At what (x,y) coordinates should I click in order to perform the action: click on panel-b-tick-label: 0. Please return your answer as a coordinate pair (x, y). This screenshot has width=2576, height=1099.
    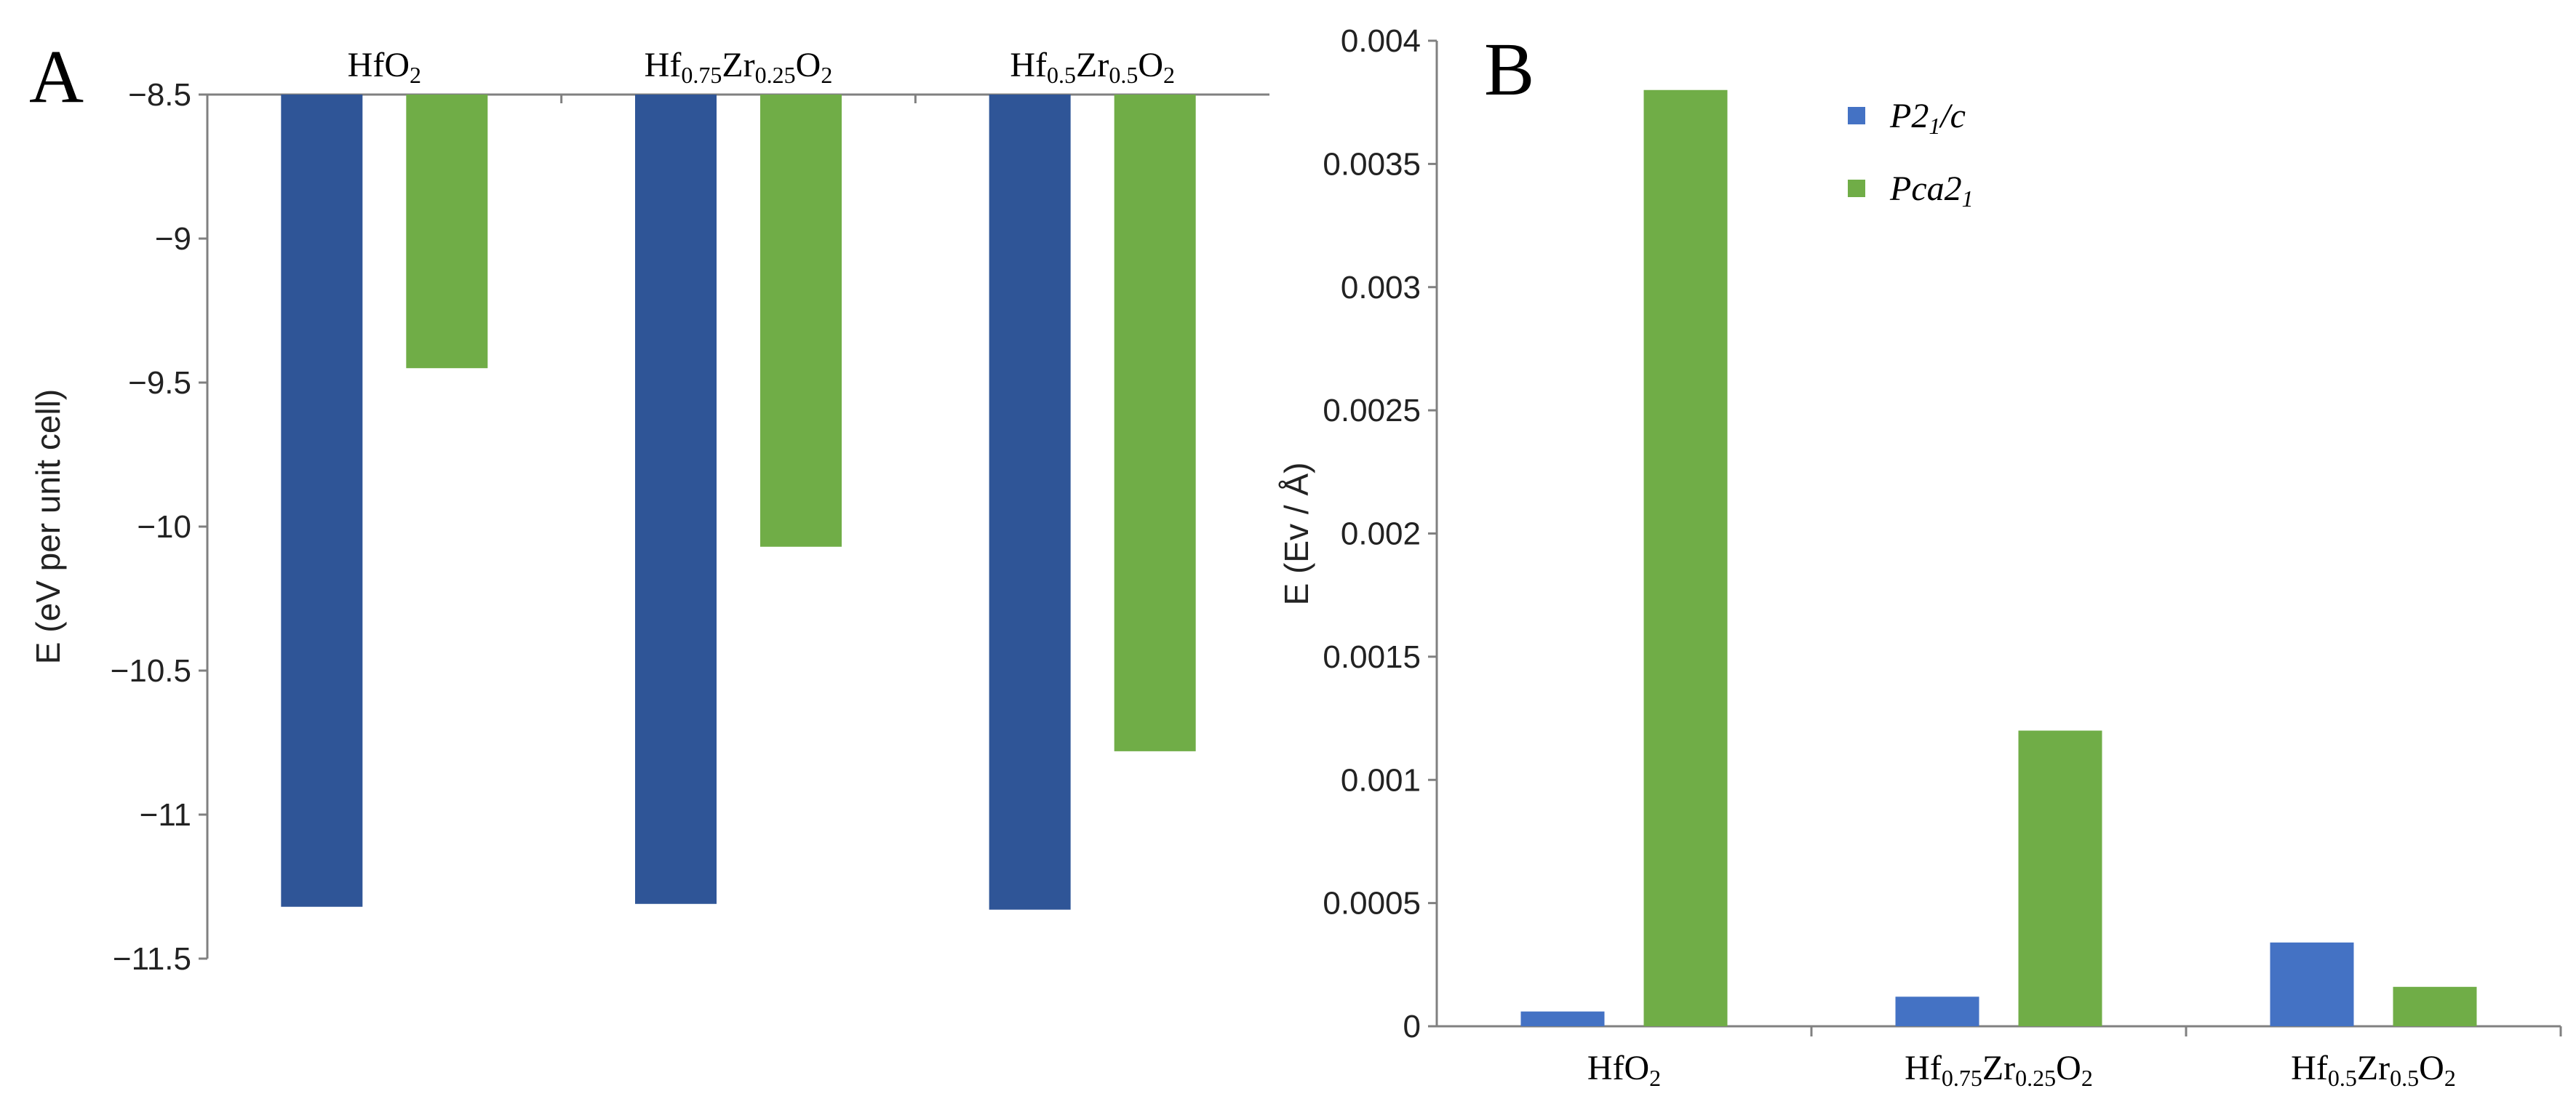
    Looking at the image, I should click on (1412, 1026).